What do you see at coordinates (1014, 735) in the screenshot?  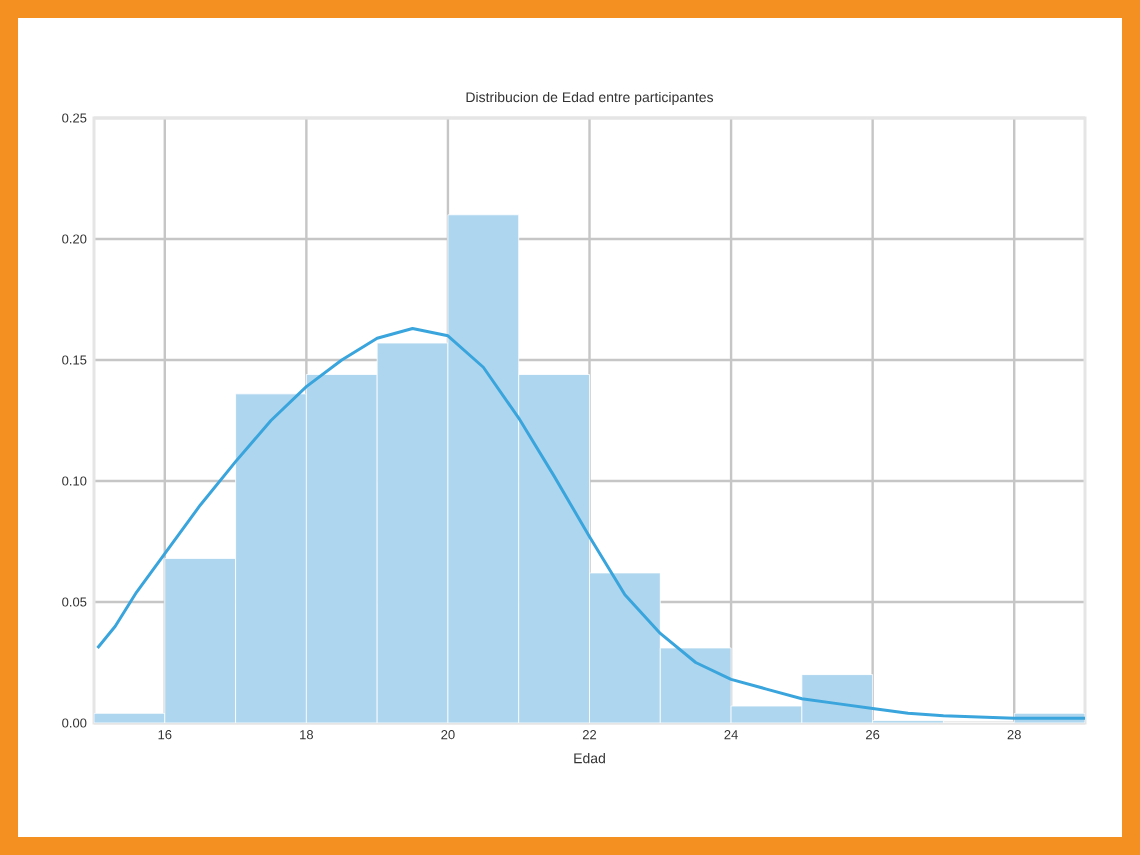 I see `x-tick-label: 28` at bounding box center [1014, 735].